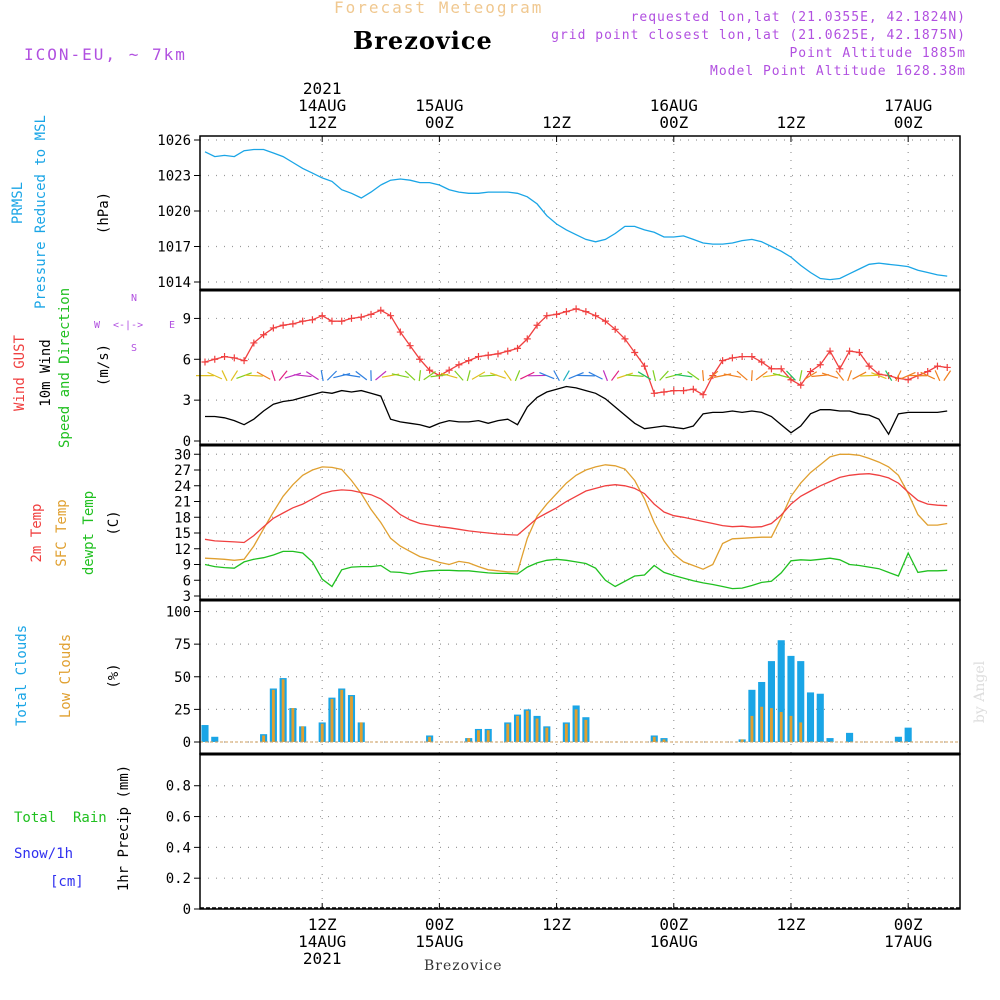 This screenshot has height=1000, width=1000. I want to click on y-tick-label: 0.8, so click(178, 787).